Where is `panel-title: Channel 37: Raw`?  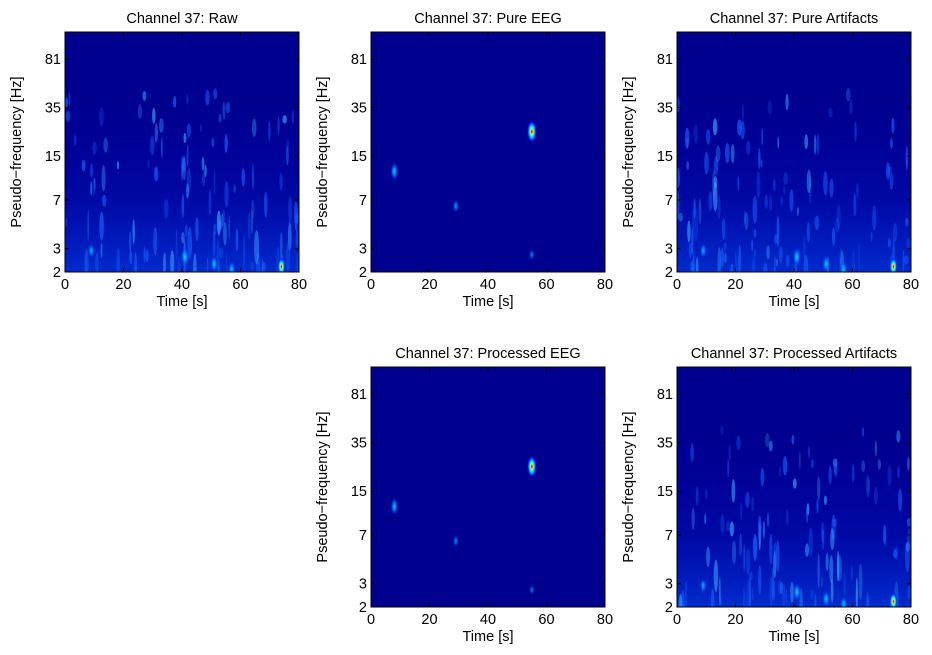 panel-title: Channel 37: Raw is located at coordinates (182, 19).